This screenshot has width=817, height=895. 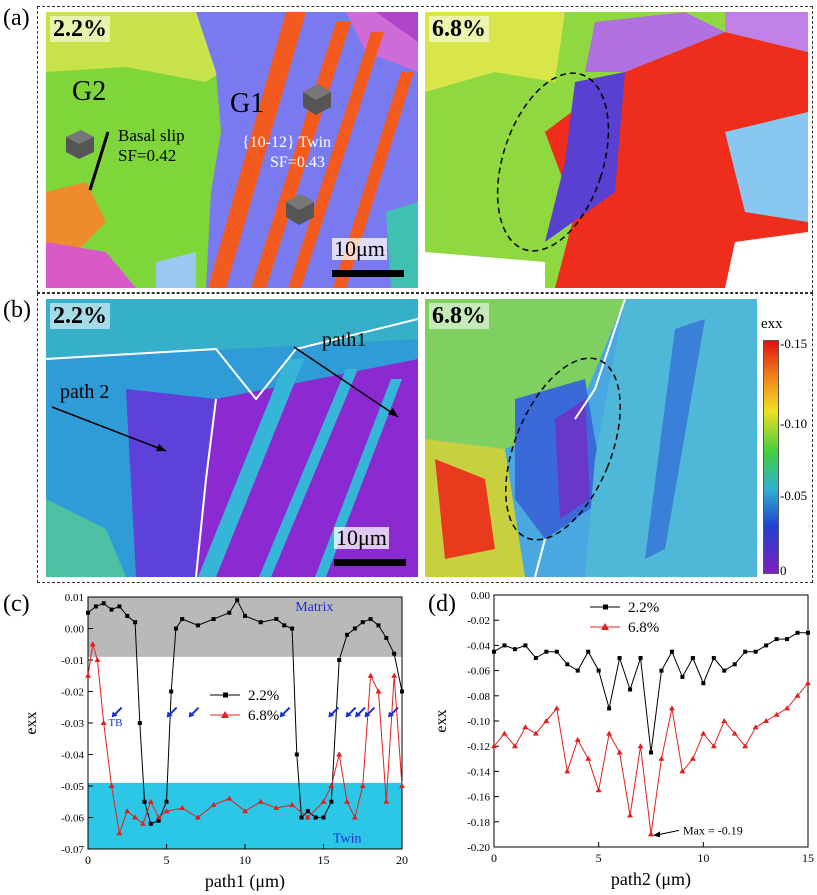 I want to click on panel-a-scale-bar, so click(x=368, y=273).